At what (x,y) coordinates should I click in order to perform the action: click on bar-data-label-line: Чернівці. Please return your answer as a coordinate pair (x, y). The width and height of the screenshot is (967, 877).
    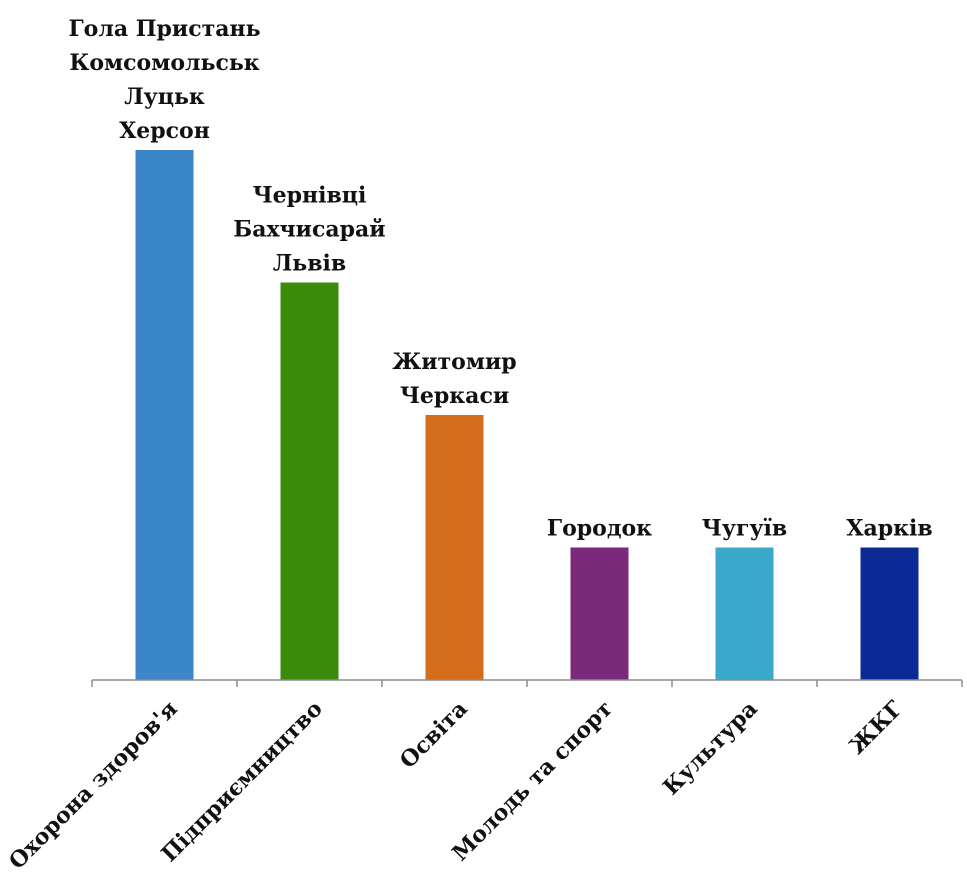
    Looking at the image, I should click on (310, 196).